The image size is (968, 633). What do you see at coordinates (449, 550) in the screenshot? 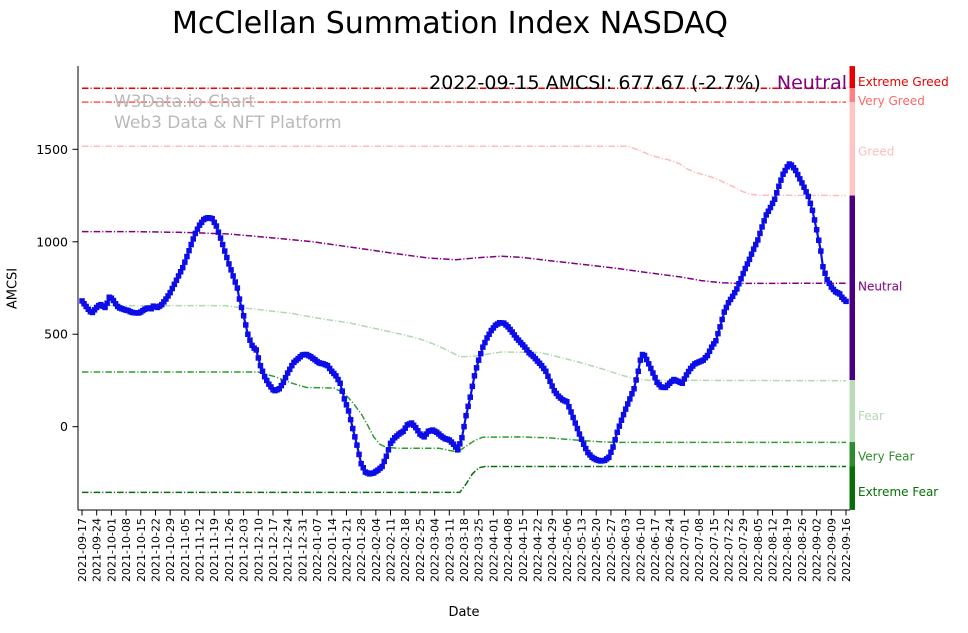
I see `x-tick-label: 2022-03-11` at bounding box center [449, 550].